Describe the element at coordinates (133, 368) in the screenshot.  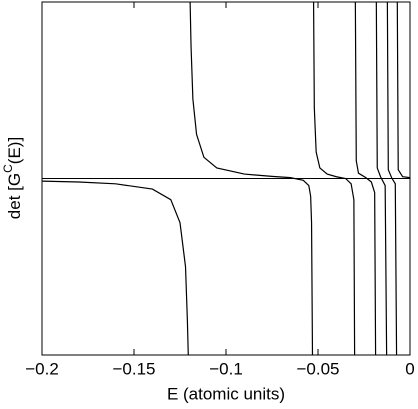
I see `x-tick-label: −0.15` at that location.